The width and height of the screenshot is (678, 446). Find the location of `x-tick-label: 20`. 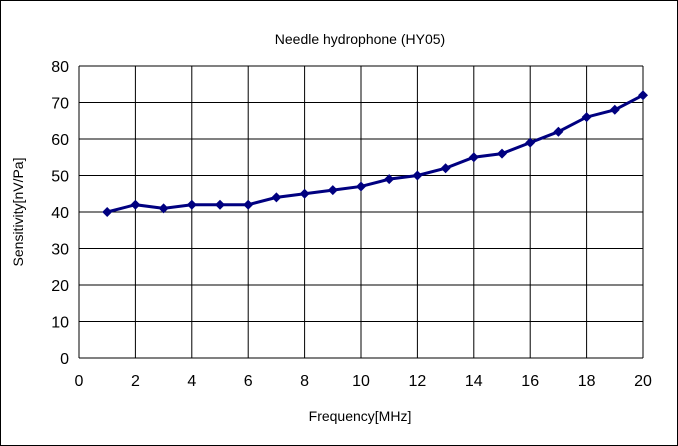

x-tick-label: 20 is located at coordinates (643, 381).